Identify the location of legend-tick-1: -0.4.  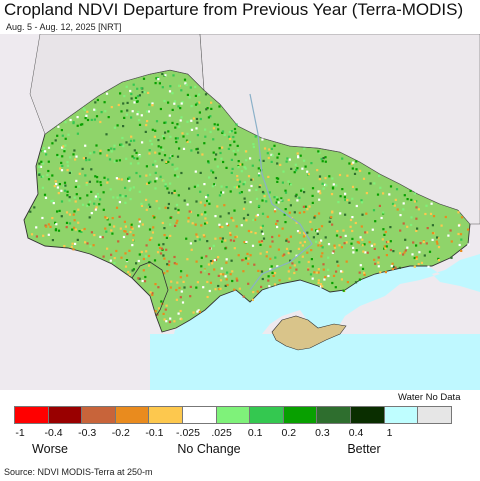
(53, 433).